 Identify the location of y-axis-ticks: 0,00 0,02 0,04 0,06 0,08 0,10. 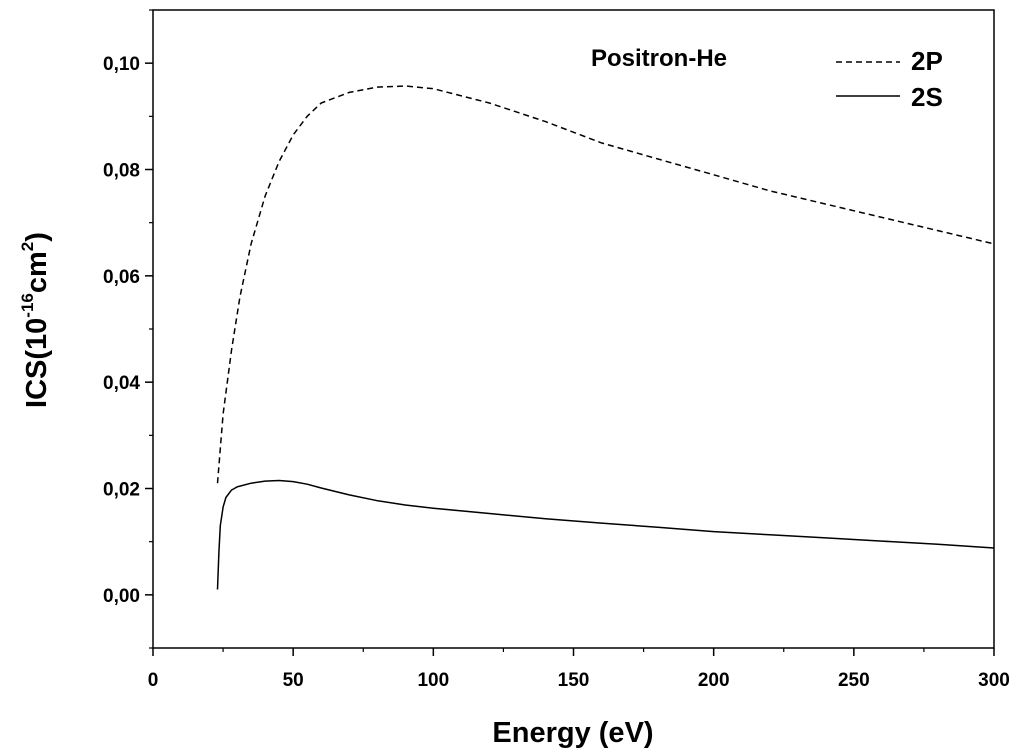
(128, 329).